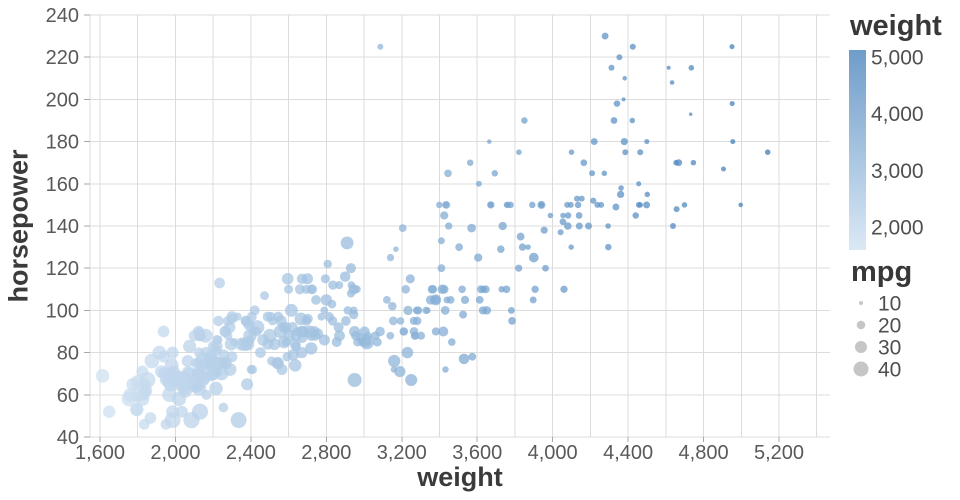 This screenshot has width=960, height=500. Describe the element at coordinates (62, 269) in the screenshot. I see `y-tick-label: 120` at that location.